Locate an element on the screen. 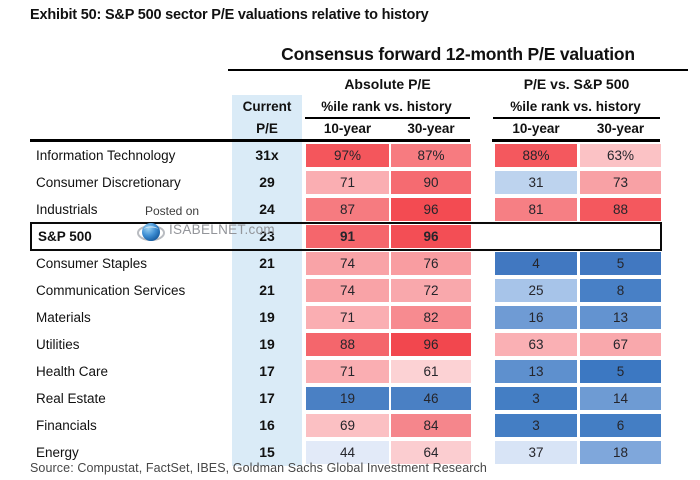  cell-rel-30yr: 8 is located at coordinates (620, 290).